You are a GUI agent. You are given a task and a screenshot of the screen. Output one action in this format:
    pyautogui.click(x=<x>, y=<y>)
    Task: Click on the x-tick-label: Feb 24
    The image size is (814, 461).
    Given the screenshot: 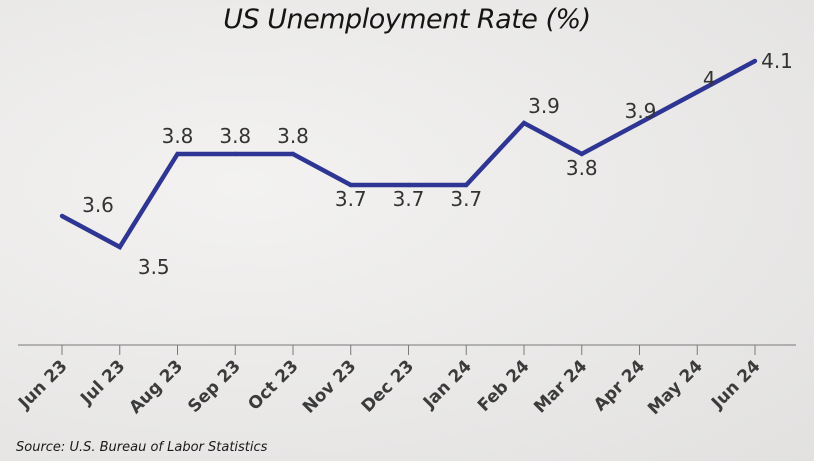 What is the action you would take?
    pyautogui.click(x=504, y=386)
    